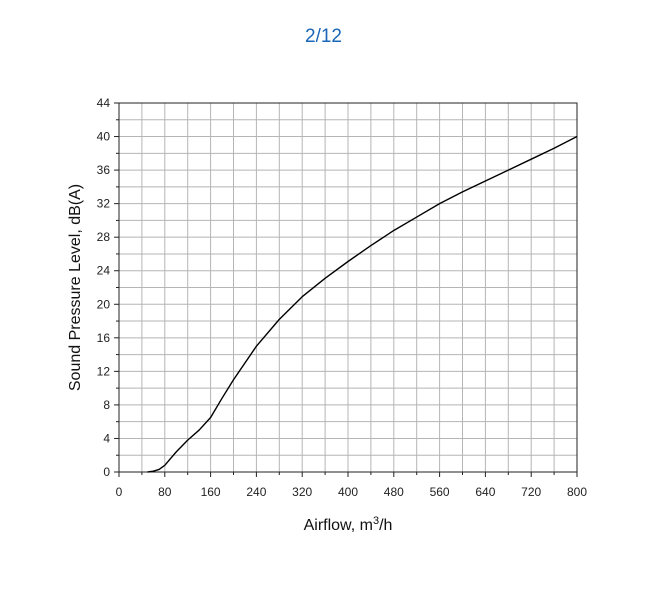 Image resolution: width=647 pixels, height=600 pixels. I want to click on x-tick-label: 240, so click(256, 492).